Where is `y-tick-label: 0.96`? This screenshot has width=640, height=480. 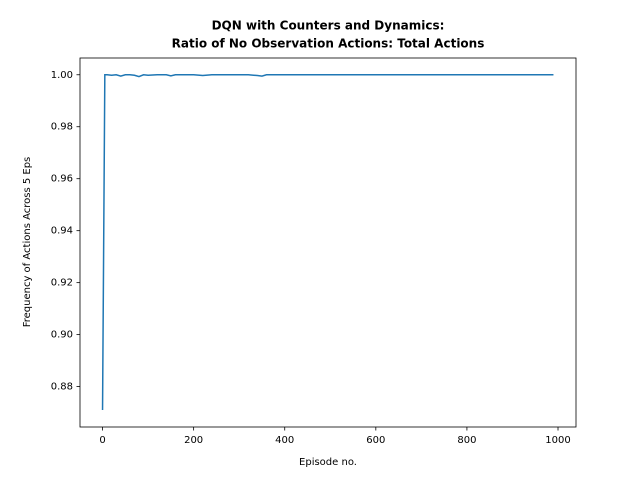 y-tick-label: 0.96 is located at coordinates (62, 179).